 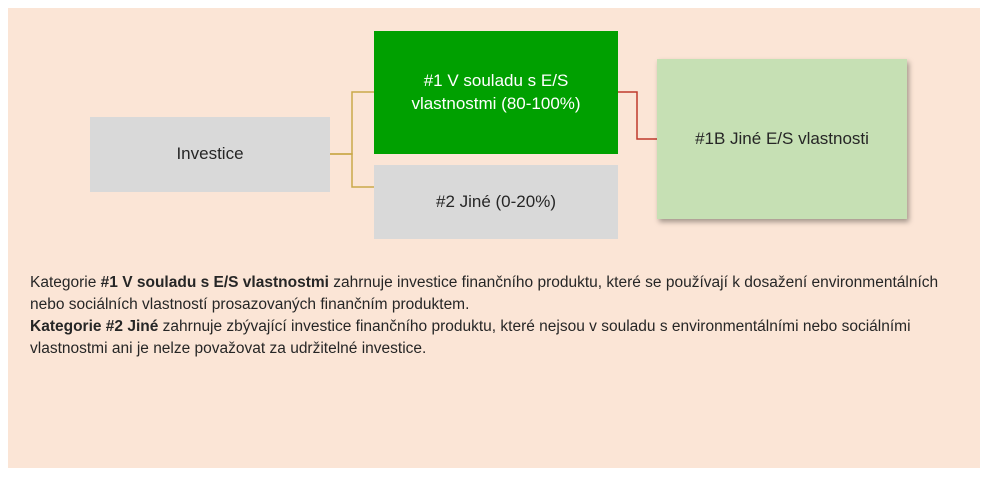 I want to click on node-label: Investice, so click(x=210, y=154).